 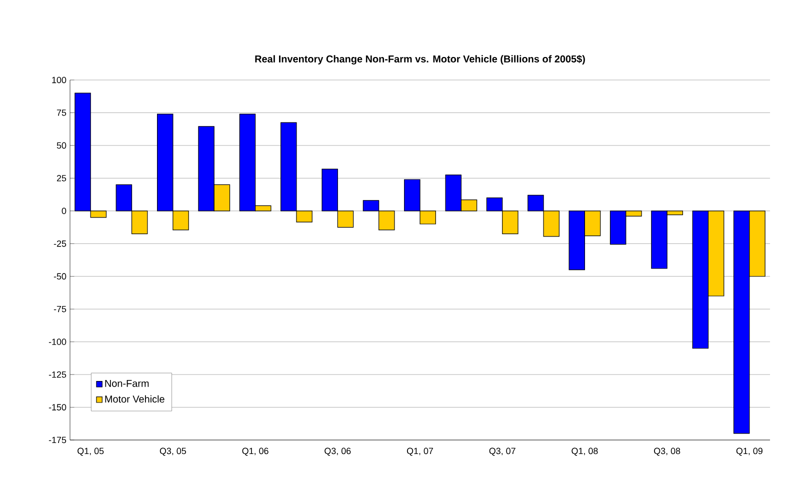 What do you see at coordinates (91, 452) in the screenshot?
I see `x-tick-label: Q1, 05` at bounding box center [91, 452].